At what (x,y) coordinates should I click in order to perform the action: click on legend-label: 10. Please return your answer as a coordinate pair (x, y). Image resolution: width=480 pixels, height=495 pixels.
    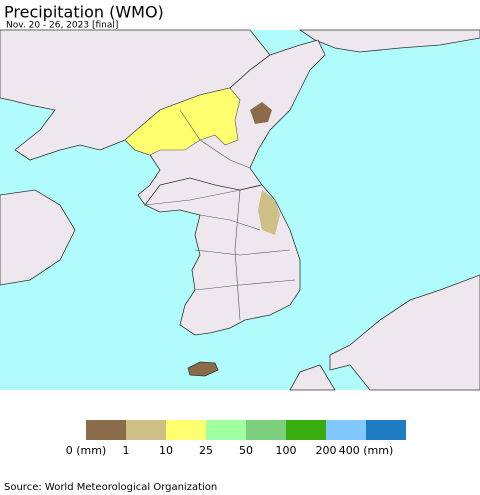
    Looking at the image, I should click on (166, 450).